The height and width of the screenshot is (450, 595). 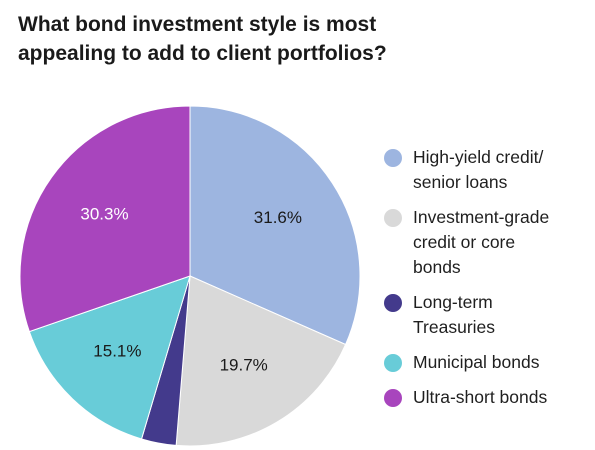 What do you see at coordinates (478, 157) in the screenshot?
I see `legend-label-line: High-yield credit/` at bounding box center [478, 157].